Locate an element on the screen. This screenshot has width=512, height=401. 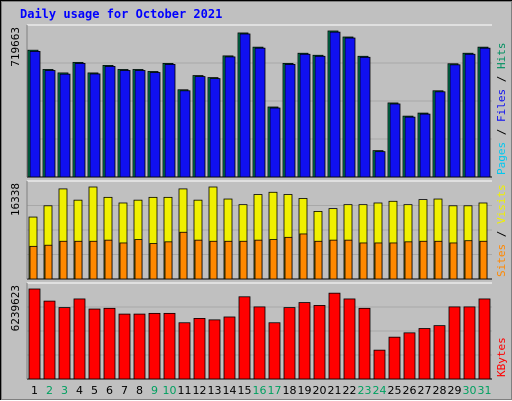
x-tick-label: 31 is located at coordinates (485, 390).